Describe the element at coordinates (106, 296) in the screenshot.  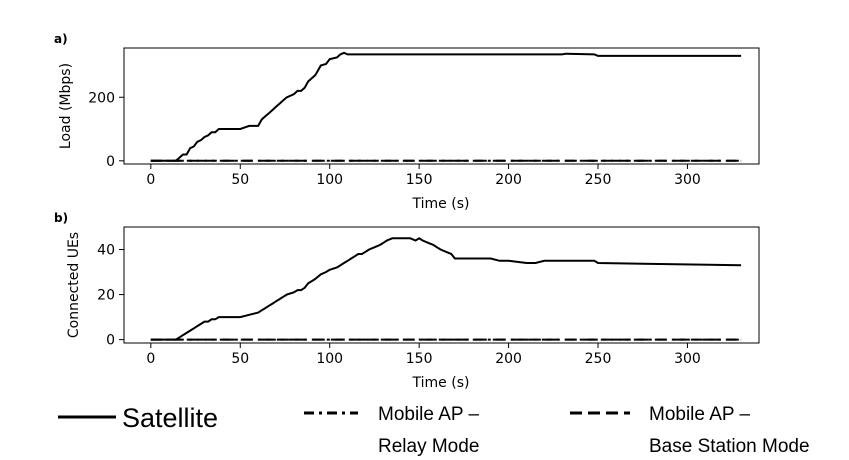
I see `panel-b-y-tick-label: 20` at that location.